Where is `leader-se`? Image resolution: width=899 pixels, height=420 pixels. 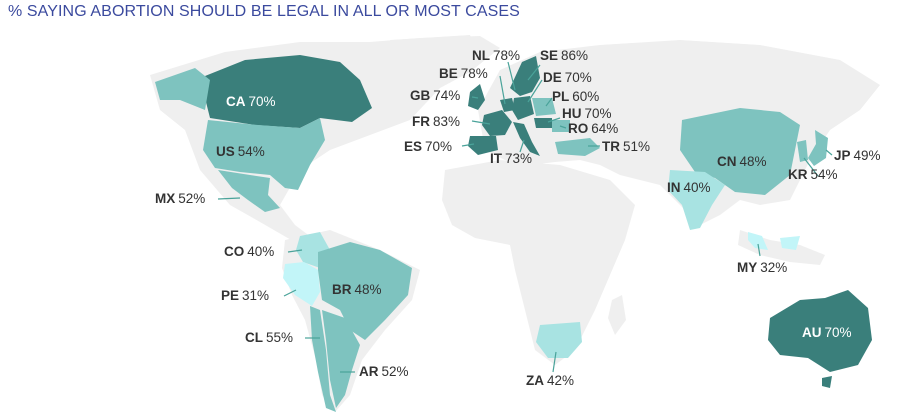 leader-se is located at coordinates (534, 72).